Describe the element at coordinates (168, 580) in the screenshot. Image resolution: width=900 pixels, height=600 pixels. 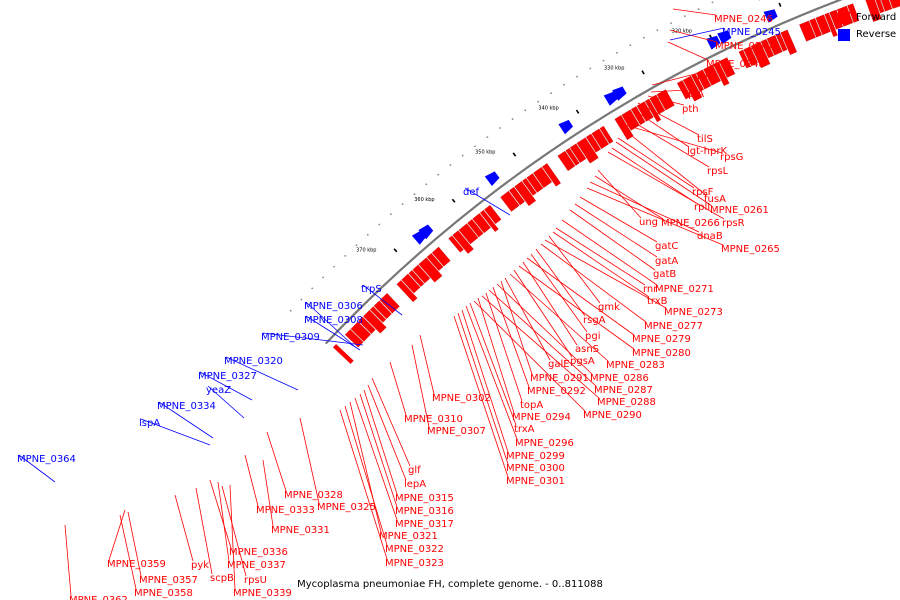
I see `forward-gene-label: MPNE_0357` at that location.